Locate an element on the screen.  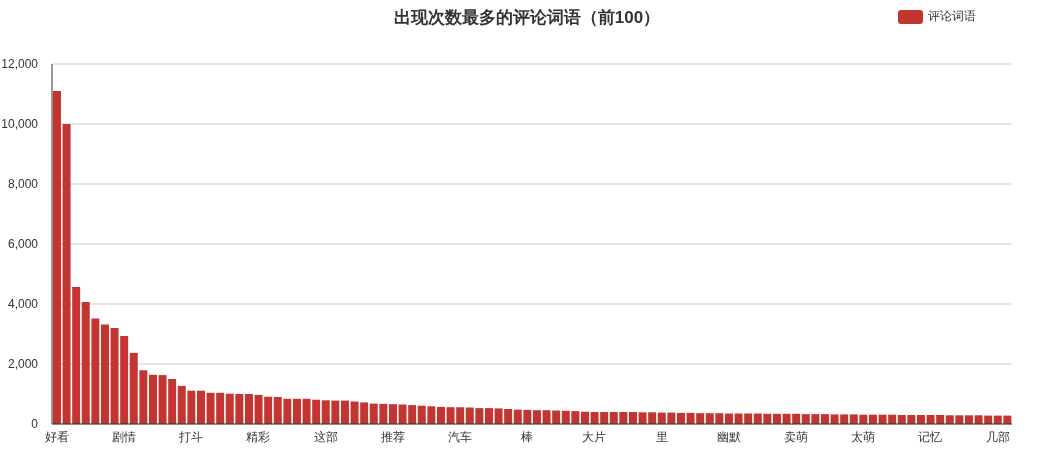
y-tick-label: 8,000 is located at coordinates (23, 184).